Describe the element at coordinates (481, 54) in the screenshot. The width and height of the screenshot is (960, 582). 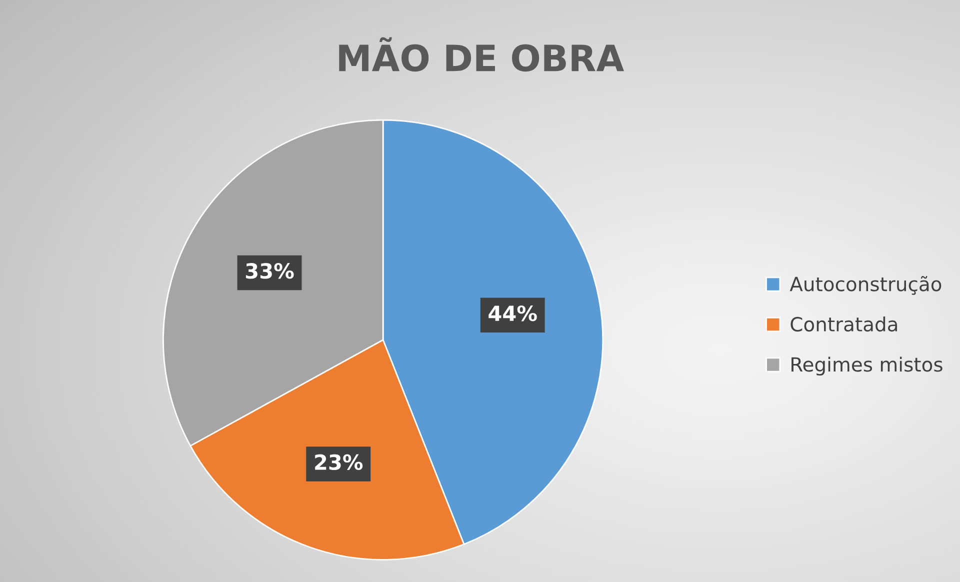
I see `chart-title: MÃO DE OBRA` at that location.